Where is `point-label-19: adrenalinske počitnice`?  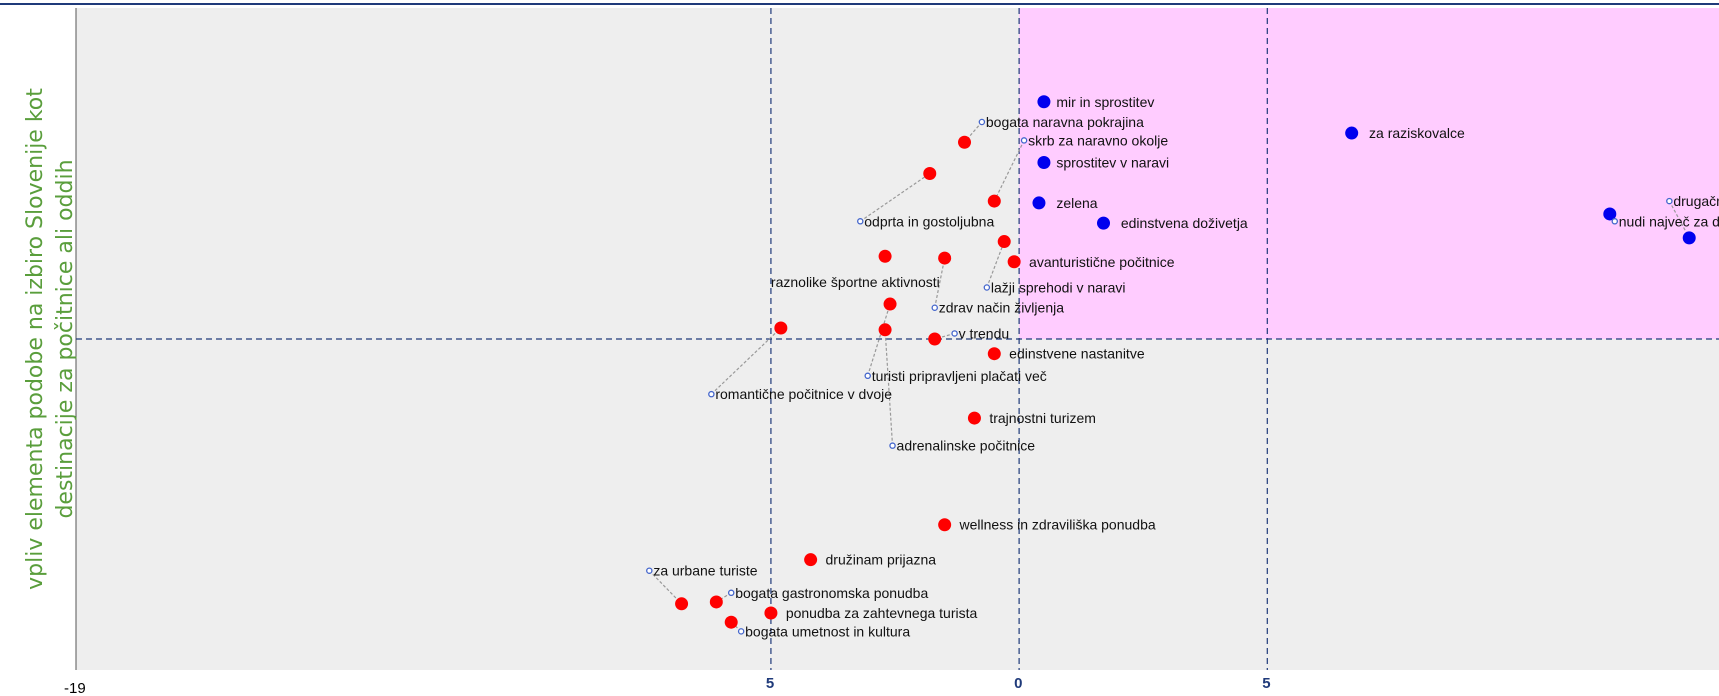
point-label-19: adrenalinske počitnice is located at coordinates (966, 446).